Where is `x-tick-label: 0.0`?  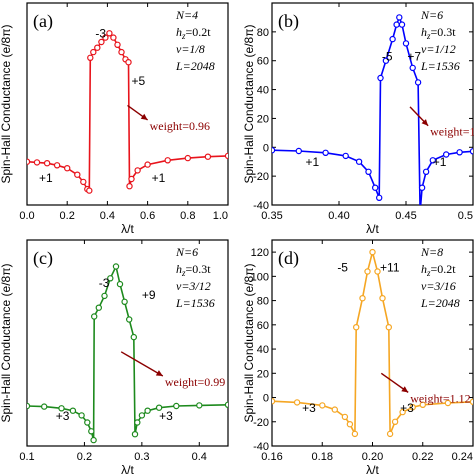 x-tick-label: 0.0 is located at coordinates (26, 216).